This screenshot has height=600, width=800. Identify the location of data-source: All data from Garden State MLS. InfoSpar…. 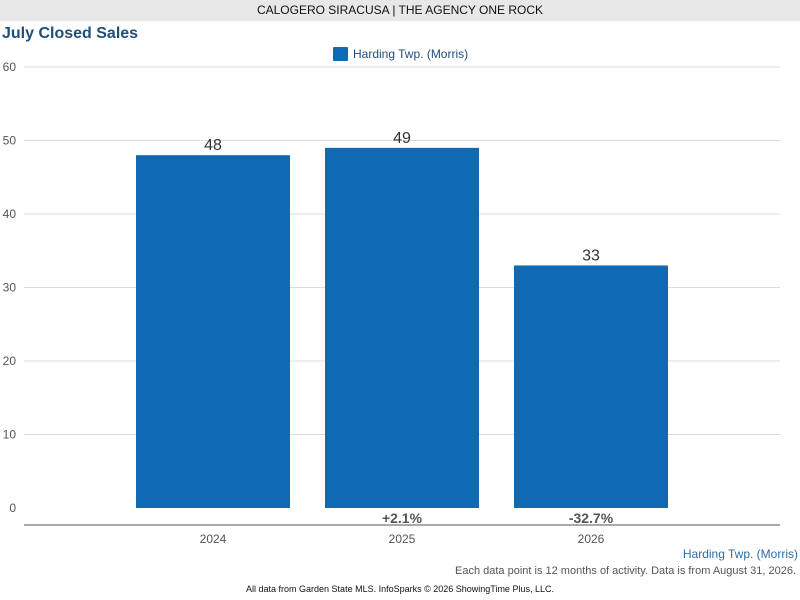
(400, 589).